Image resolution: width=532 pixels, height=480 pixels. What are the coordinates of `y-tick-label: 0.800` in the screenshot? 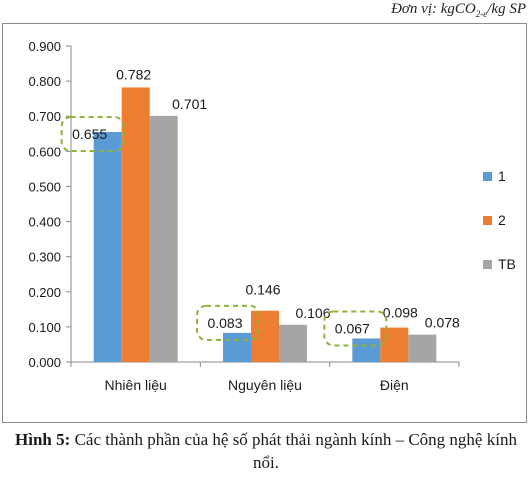 It's located at (44, 81).